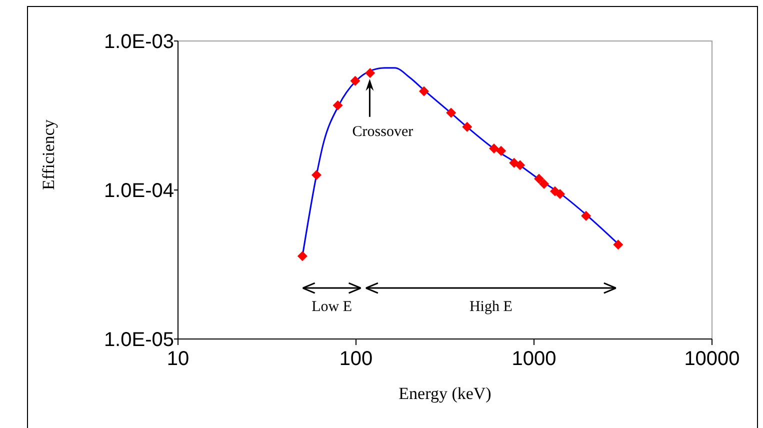  Describe the element at coordinates (383, 132) in the screenshot. I see `annotation: Crossover` at that location.